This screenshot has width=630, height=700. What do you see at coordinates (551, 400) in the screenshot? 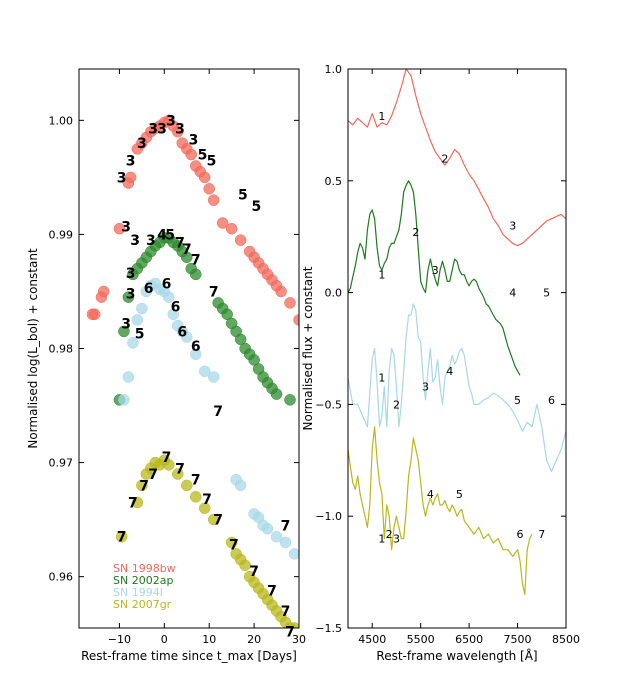
I see `line-label: 6` at bounding box center [551, 400].